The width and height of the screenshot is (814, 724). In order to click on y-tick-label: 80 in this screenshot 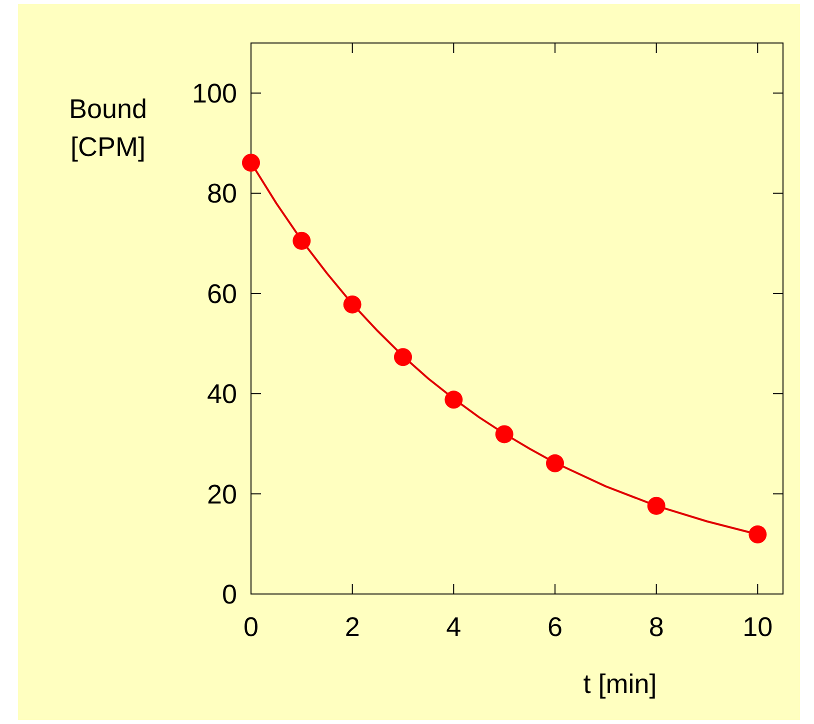, I will do `click(221, 193)`.